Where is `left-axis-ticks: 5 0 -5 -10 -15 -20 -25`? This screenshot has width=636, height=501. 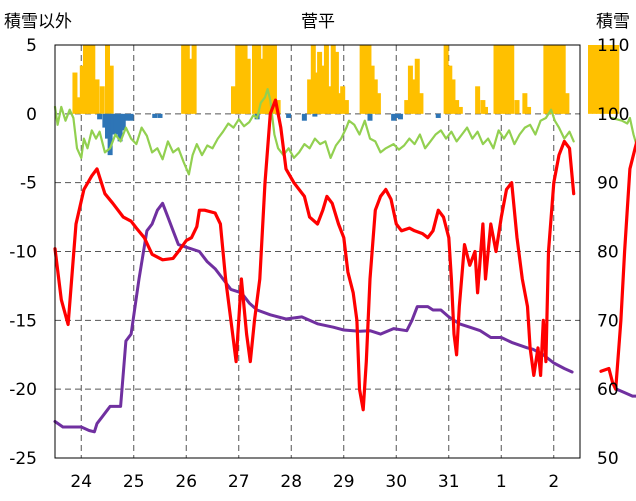 left-axis-ticks: 5 0 -5 -10 -15 -20 -25 is located at coordinates (23, 252).